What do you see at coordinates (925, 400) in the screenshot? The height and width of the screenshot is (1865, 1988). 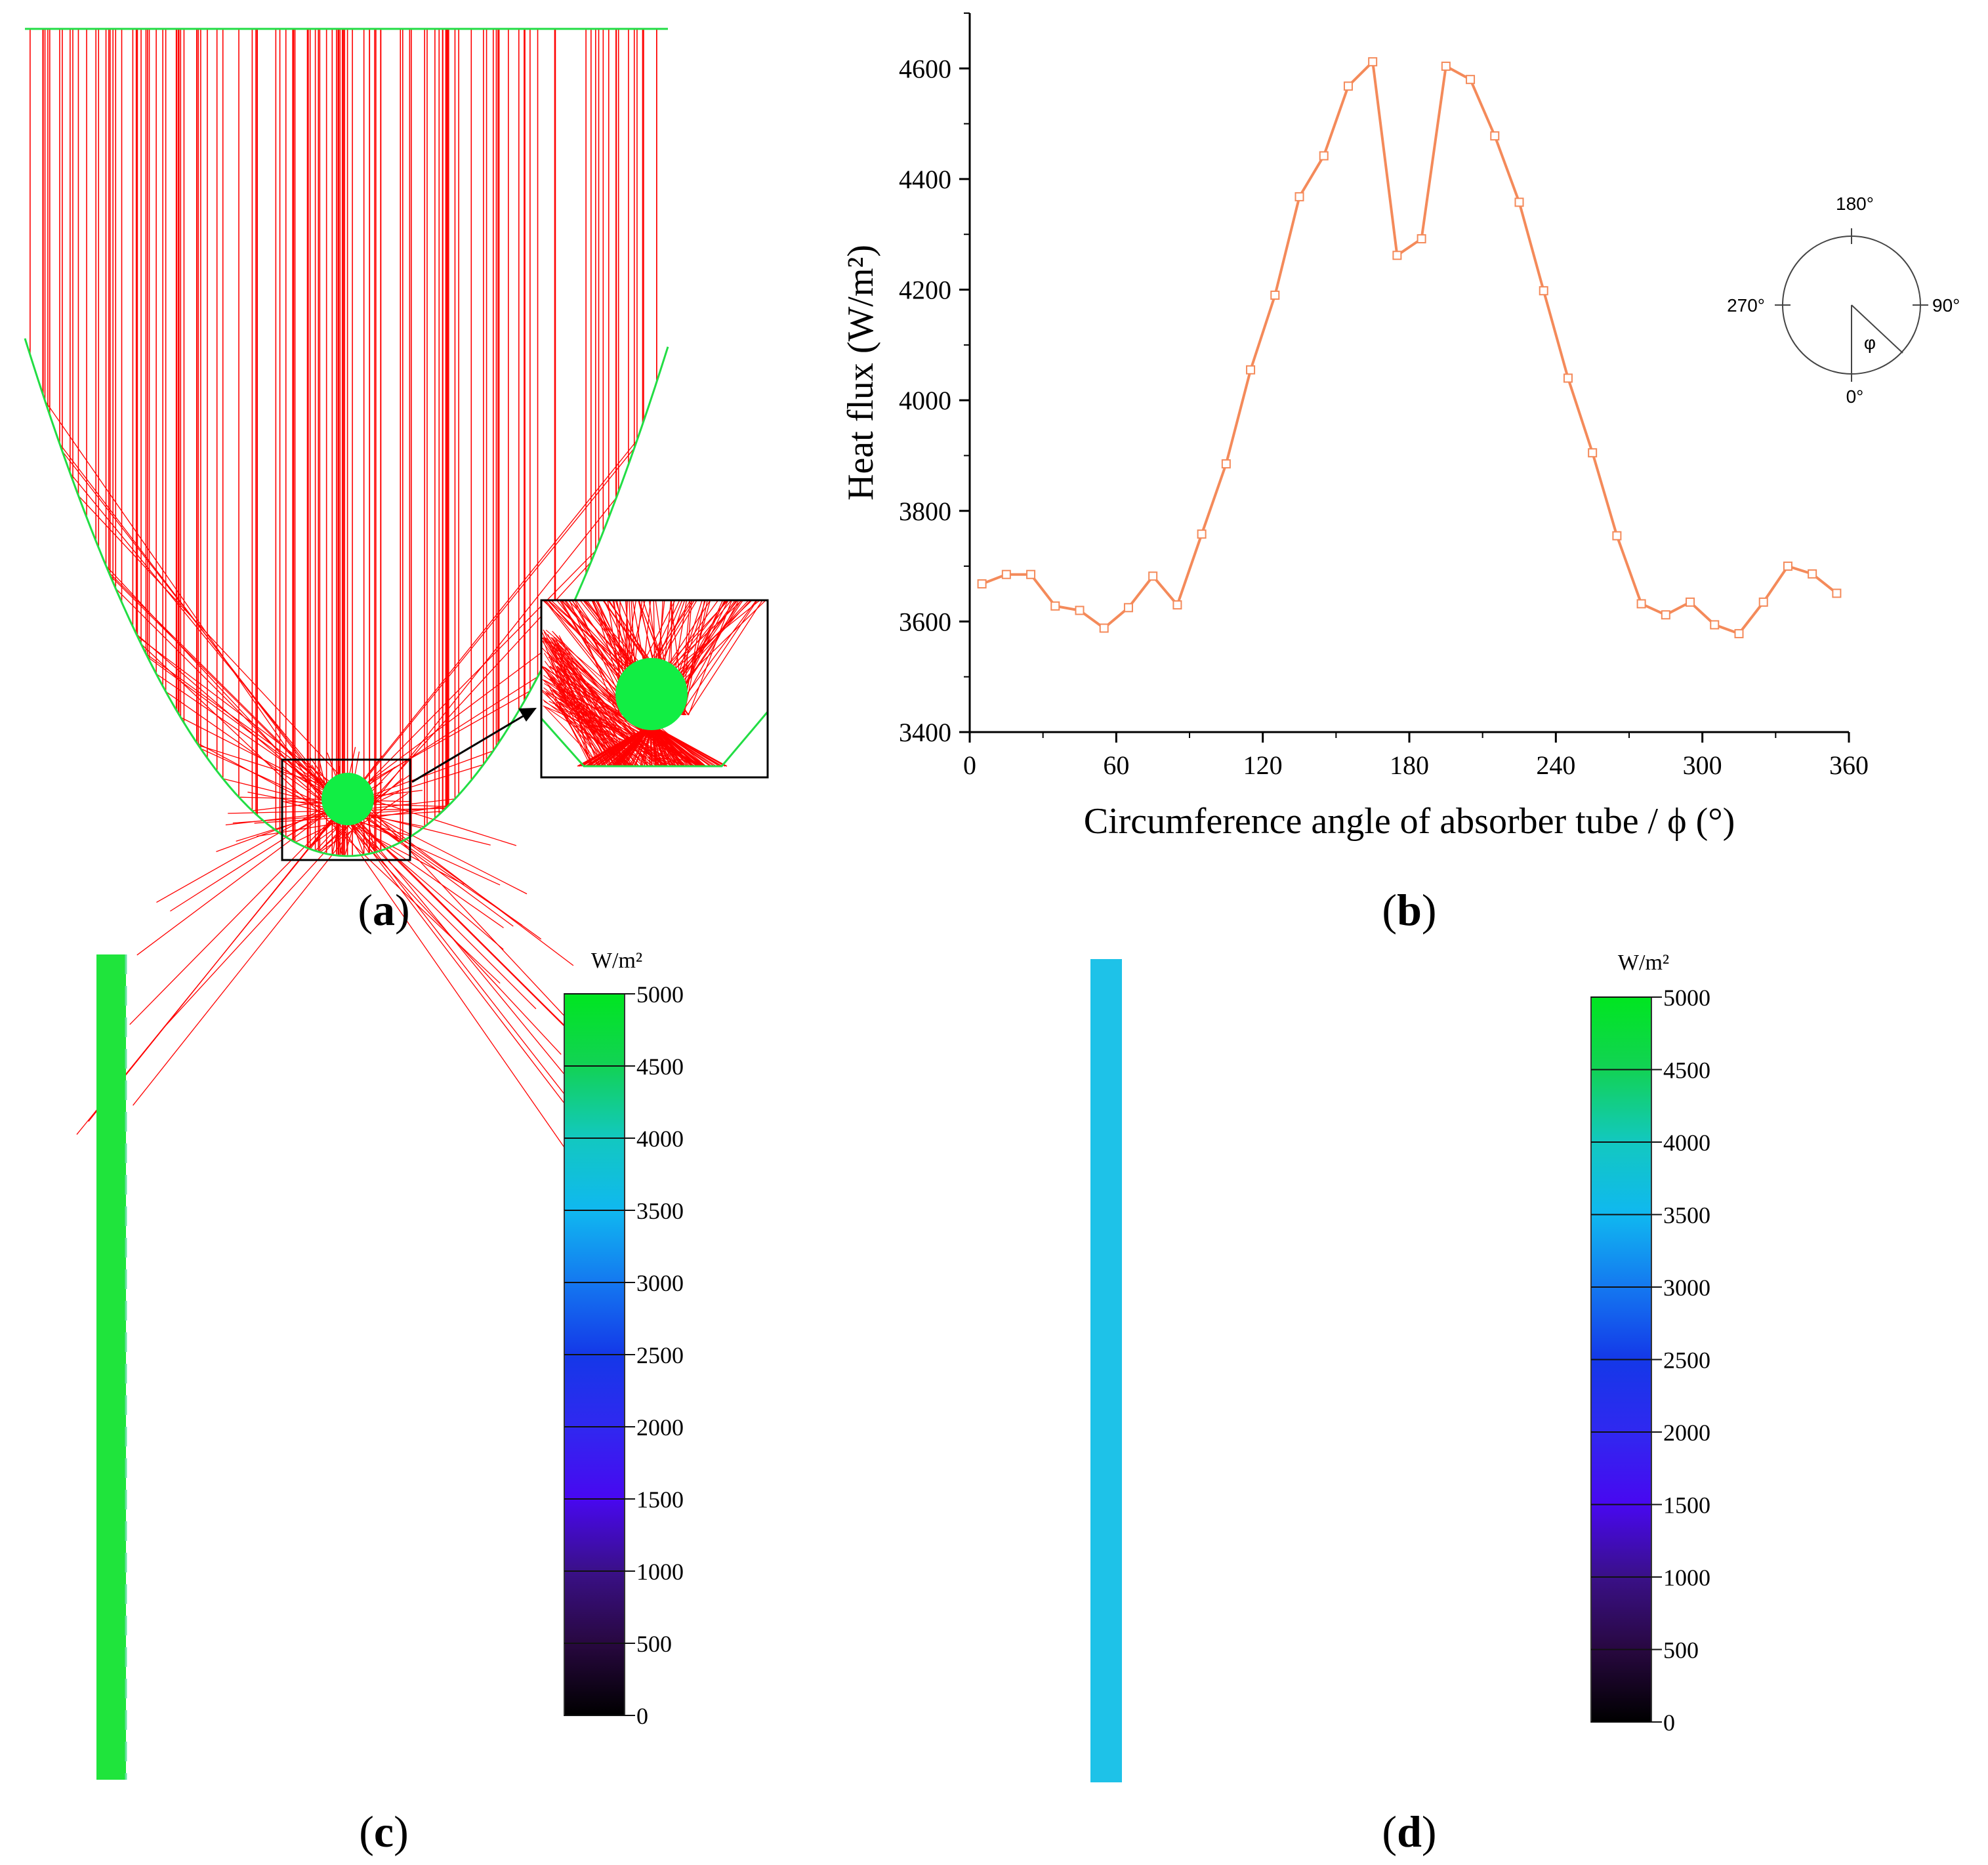 I see `y-tick-label: 4000` at bounding box center [925, 400].